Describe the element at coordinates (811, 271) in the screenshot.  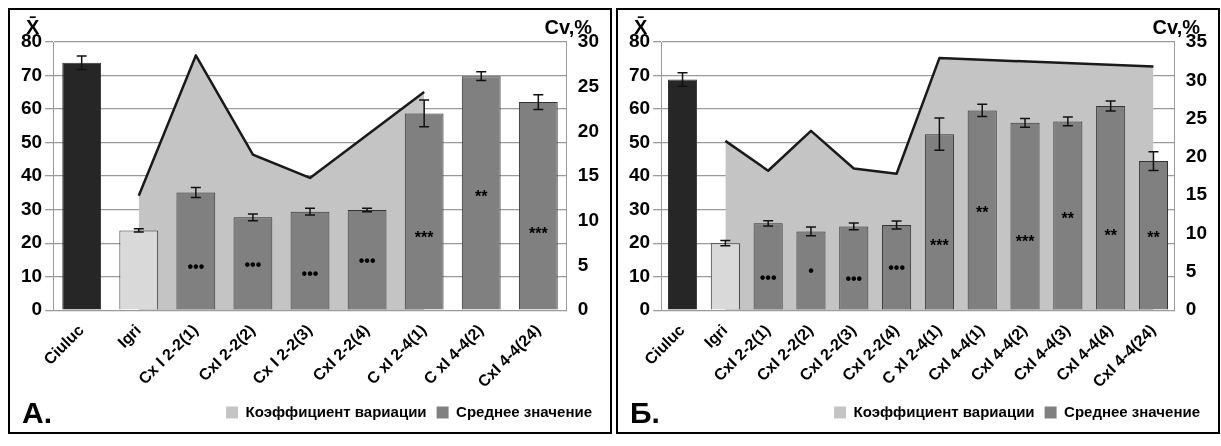
I see `data-label: •` at that location.